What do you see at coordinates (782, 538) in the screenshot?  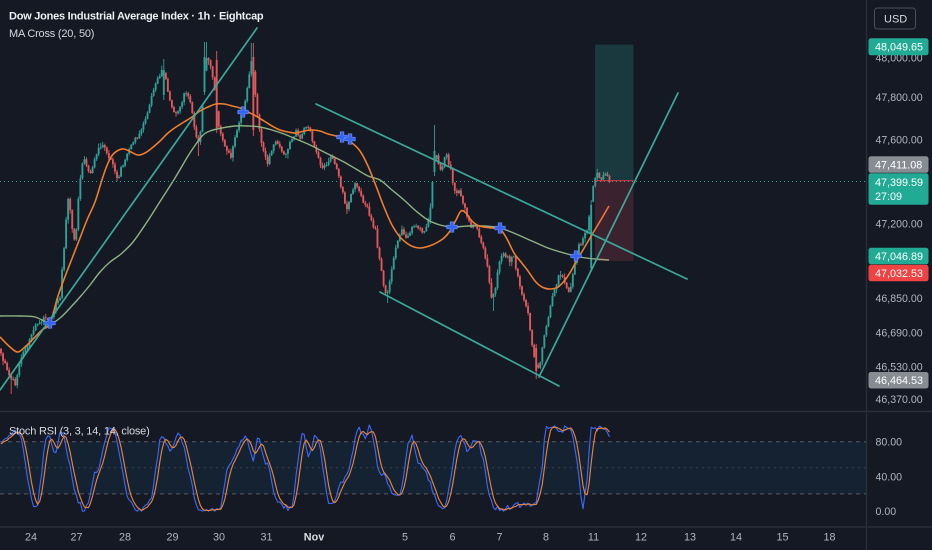 I see `svg-text: 15` at bounding box center [782, 538].